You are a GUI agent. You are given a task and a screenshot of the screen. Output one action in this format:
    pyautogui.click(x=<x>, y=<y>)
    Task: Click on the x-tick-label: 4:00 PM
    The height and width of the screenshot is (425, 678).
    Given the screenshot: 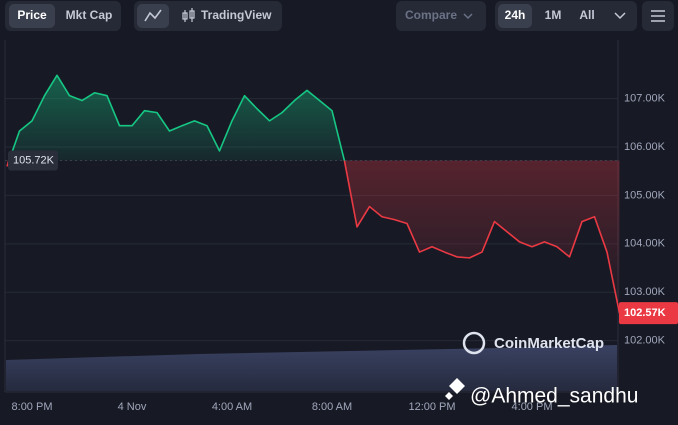 What is the action you would take?
    pyautogui.click(x=532, y=407)
    